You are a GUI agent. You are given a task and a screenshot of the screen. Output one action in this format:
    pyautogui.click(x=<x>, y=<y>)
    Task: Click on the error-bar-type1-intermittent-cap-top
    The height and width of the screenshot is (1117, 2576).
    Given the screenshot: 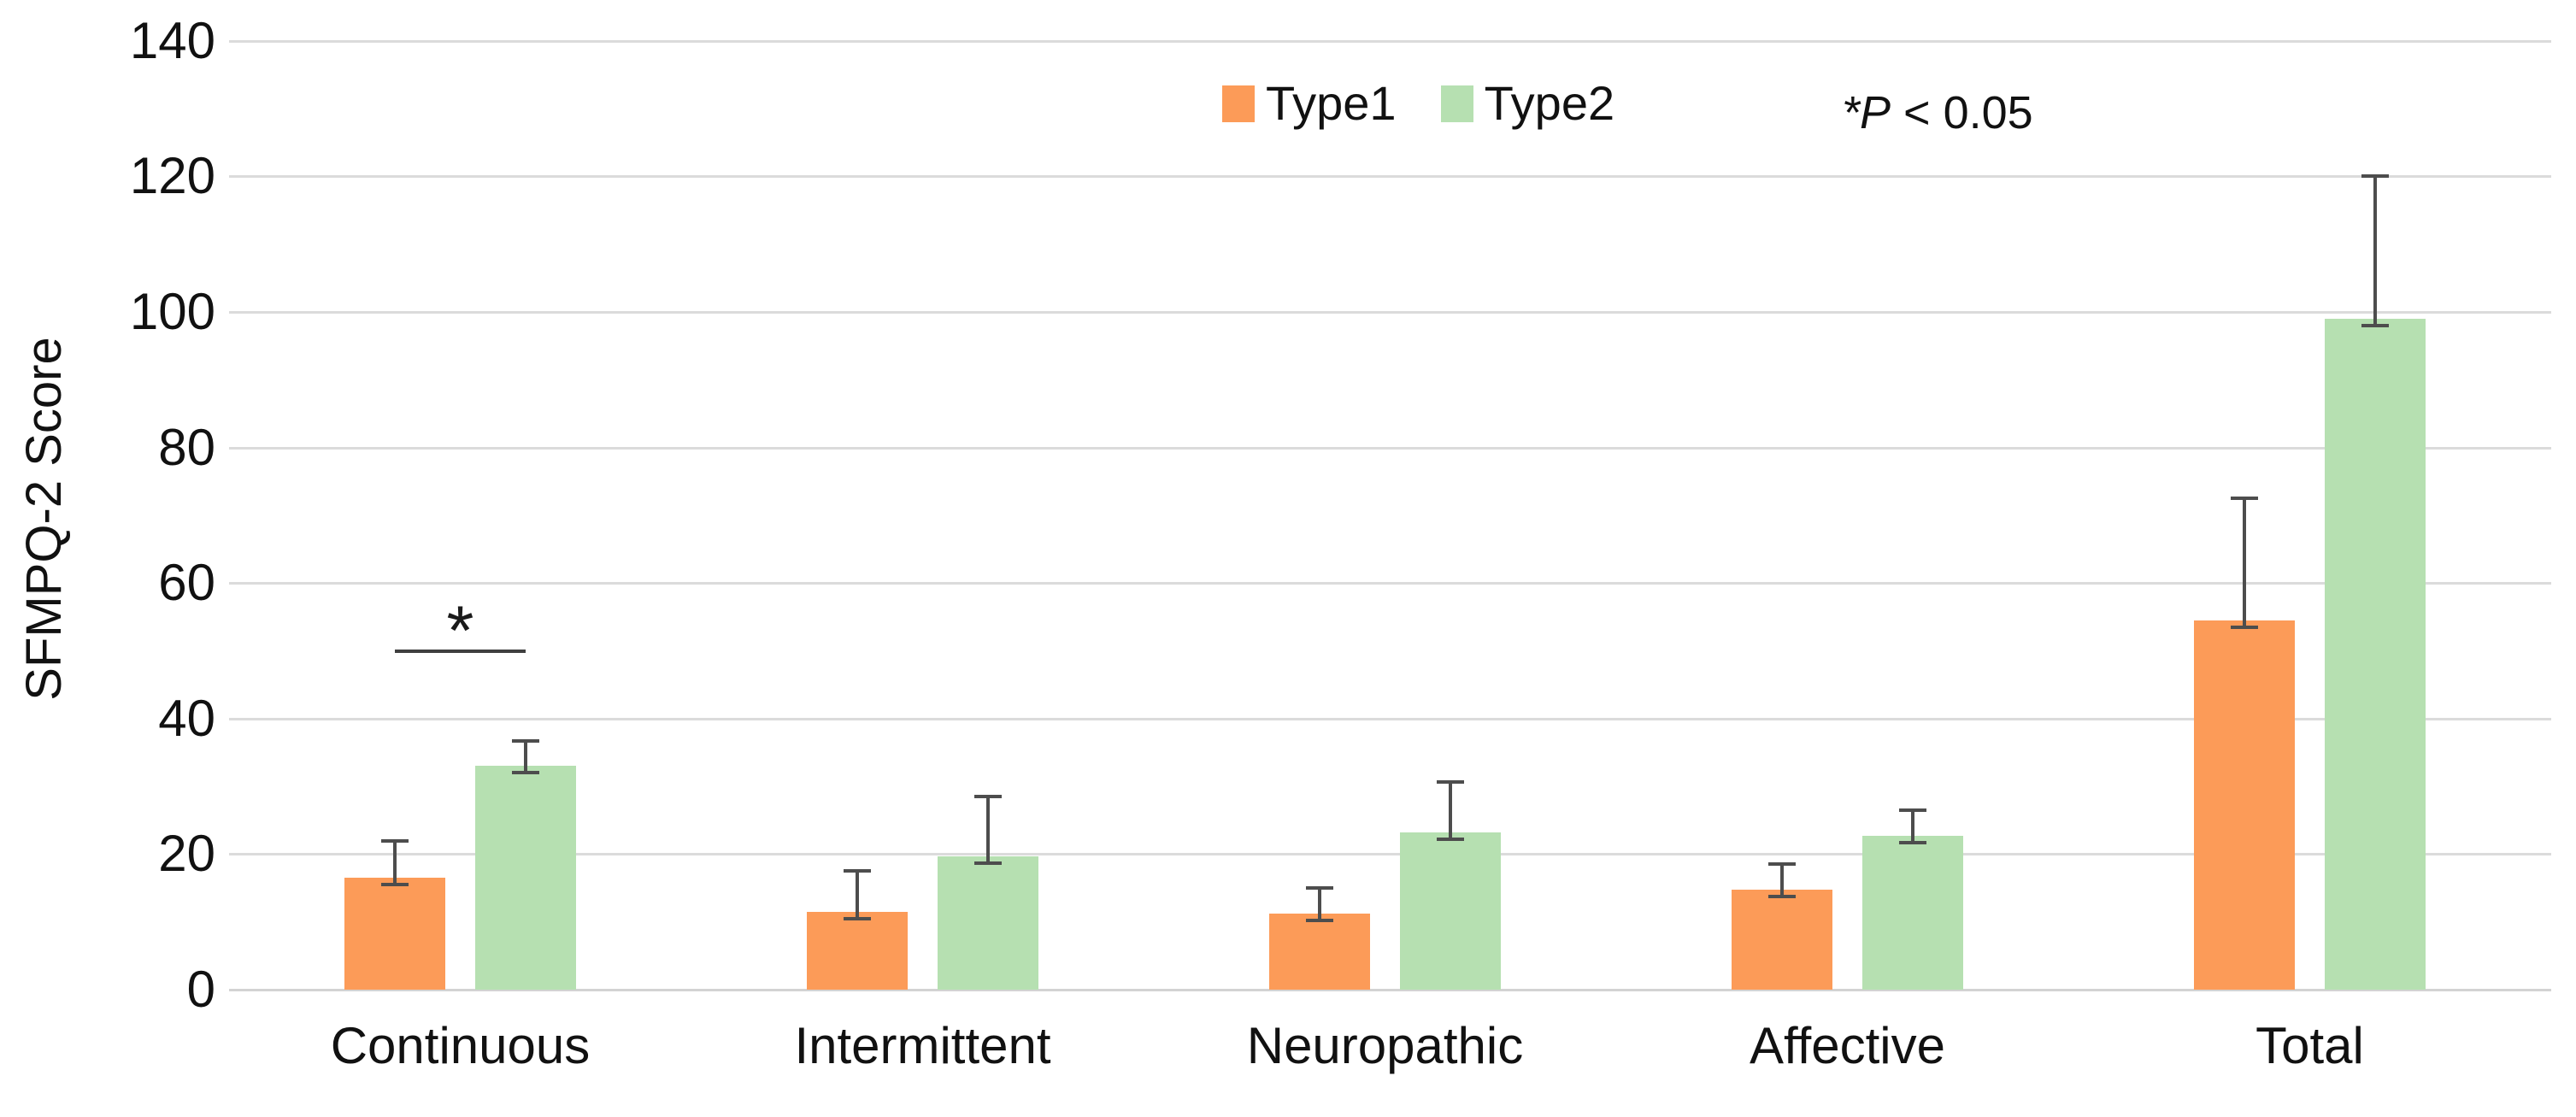 What is the action you would take?
    pyautogui.click(x=857, y=871)
    